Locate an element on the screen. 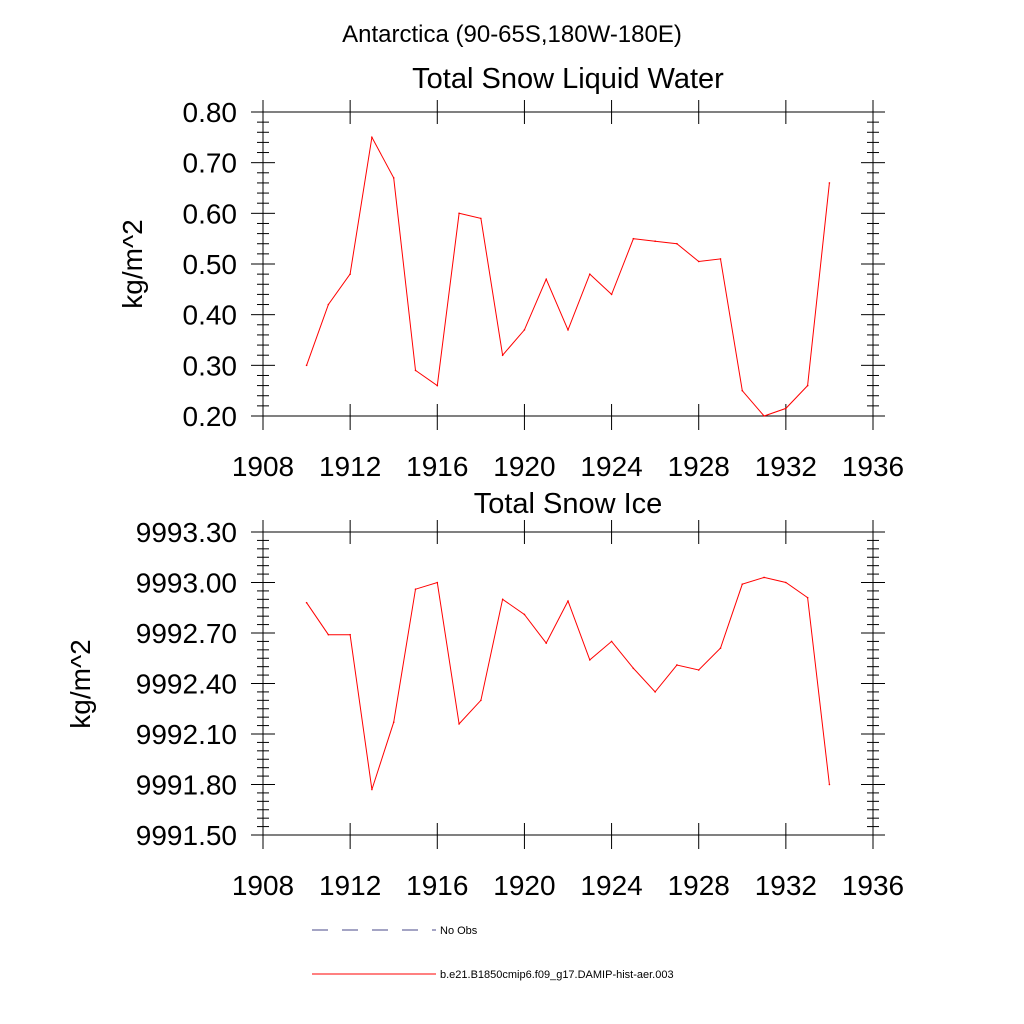 The height and width of the screenshot is (1024, 1024). series-snow-ice is located at coordinates (568, 683).